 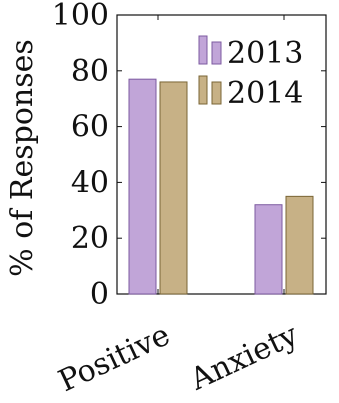 What do you see at coordinates (142, 186) in the screenshot?
I see `bar-2013-positive` at bounding box center [142, 186].